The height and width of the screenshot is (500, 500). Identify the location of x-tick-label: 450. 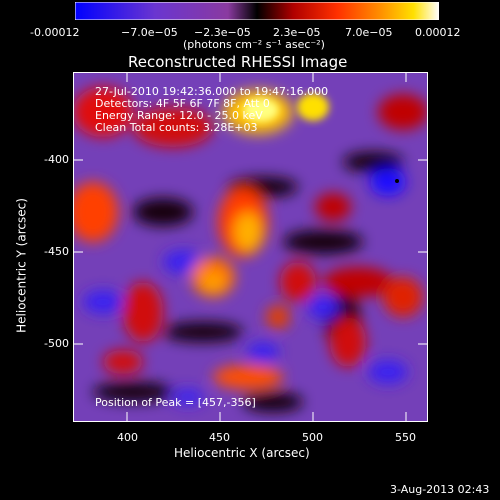
(219, 437).